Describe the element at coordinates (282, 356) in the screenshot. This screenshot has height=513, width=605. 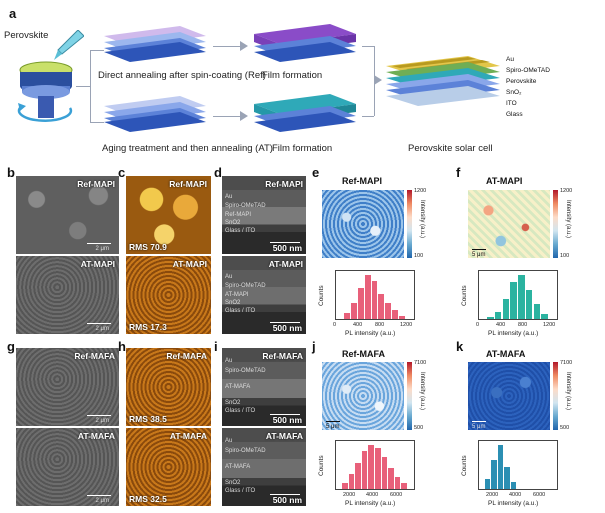
I see `xsec-ref-mafa-label: Ref-MAFA` at that location.